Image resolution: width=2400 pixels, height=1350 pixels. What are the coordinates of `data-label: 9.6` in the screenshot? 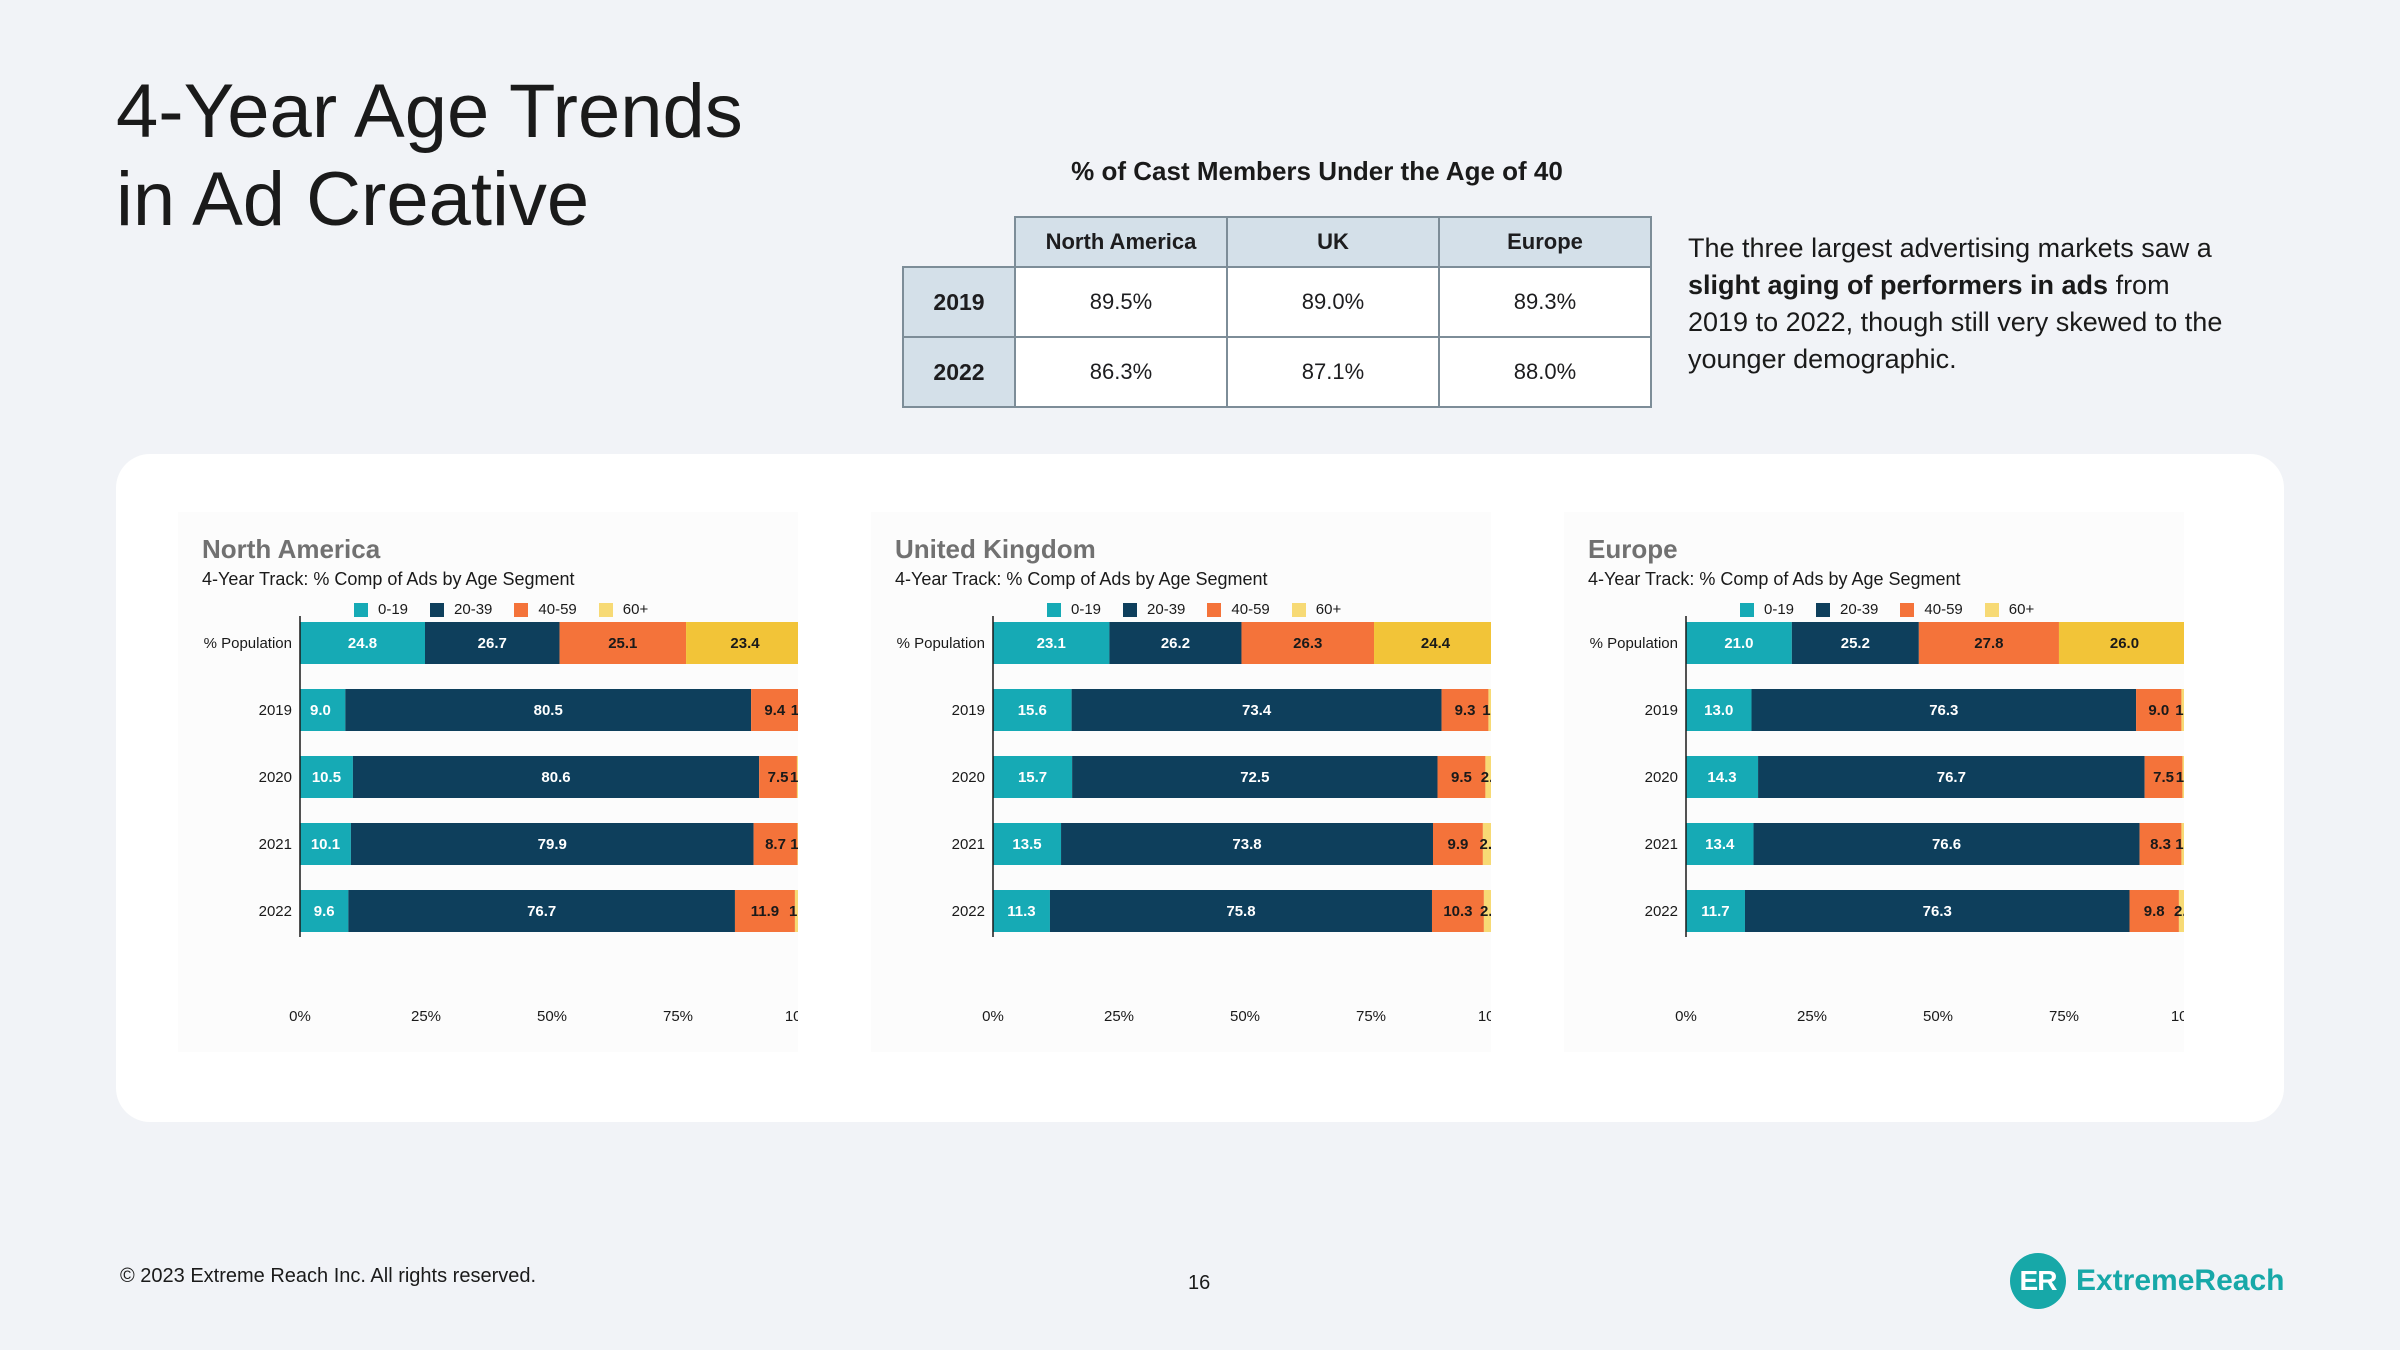 It's located at (324, 911).